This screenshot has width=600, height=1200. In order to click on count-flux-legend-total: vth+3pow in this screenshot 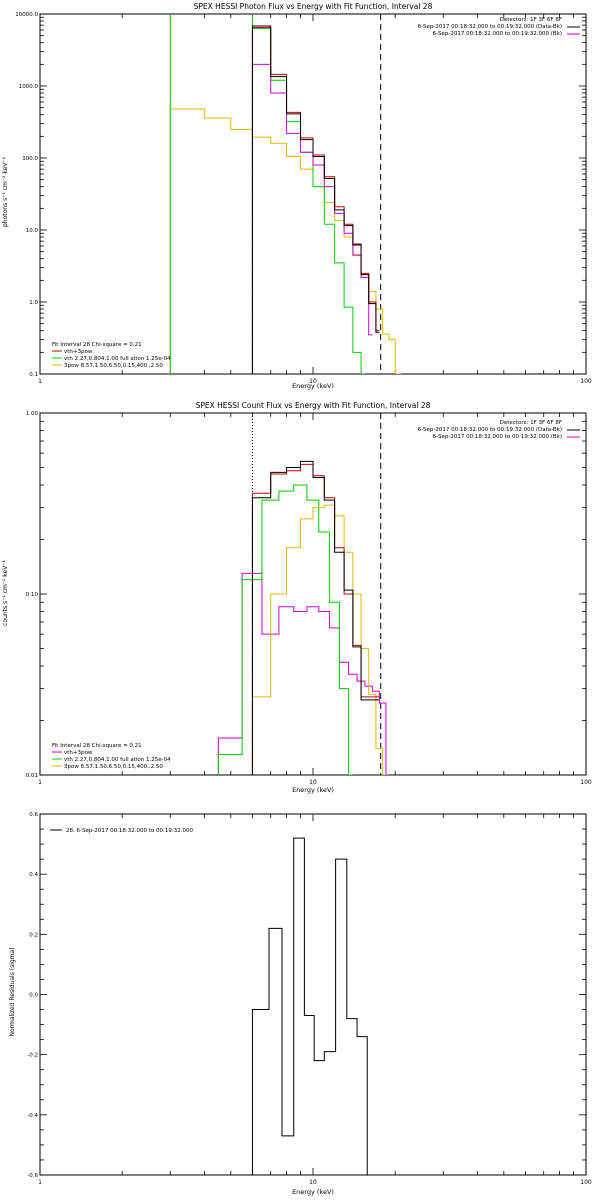, I will do `click(78, 753)`.